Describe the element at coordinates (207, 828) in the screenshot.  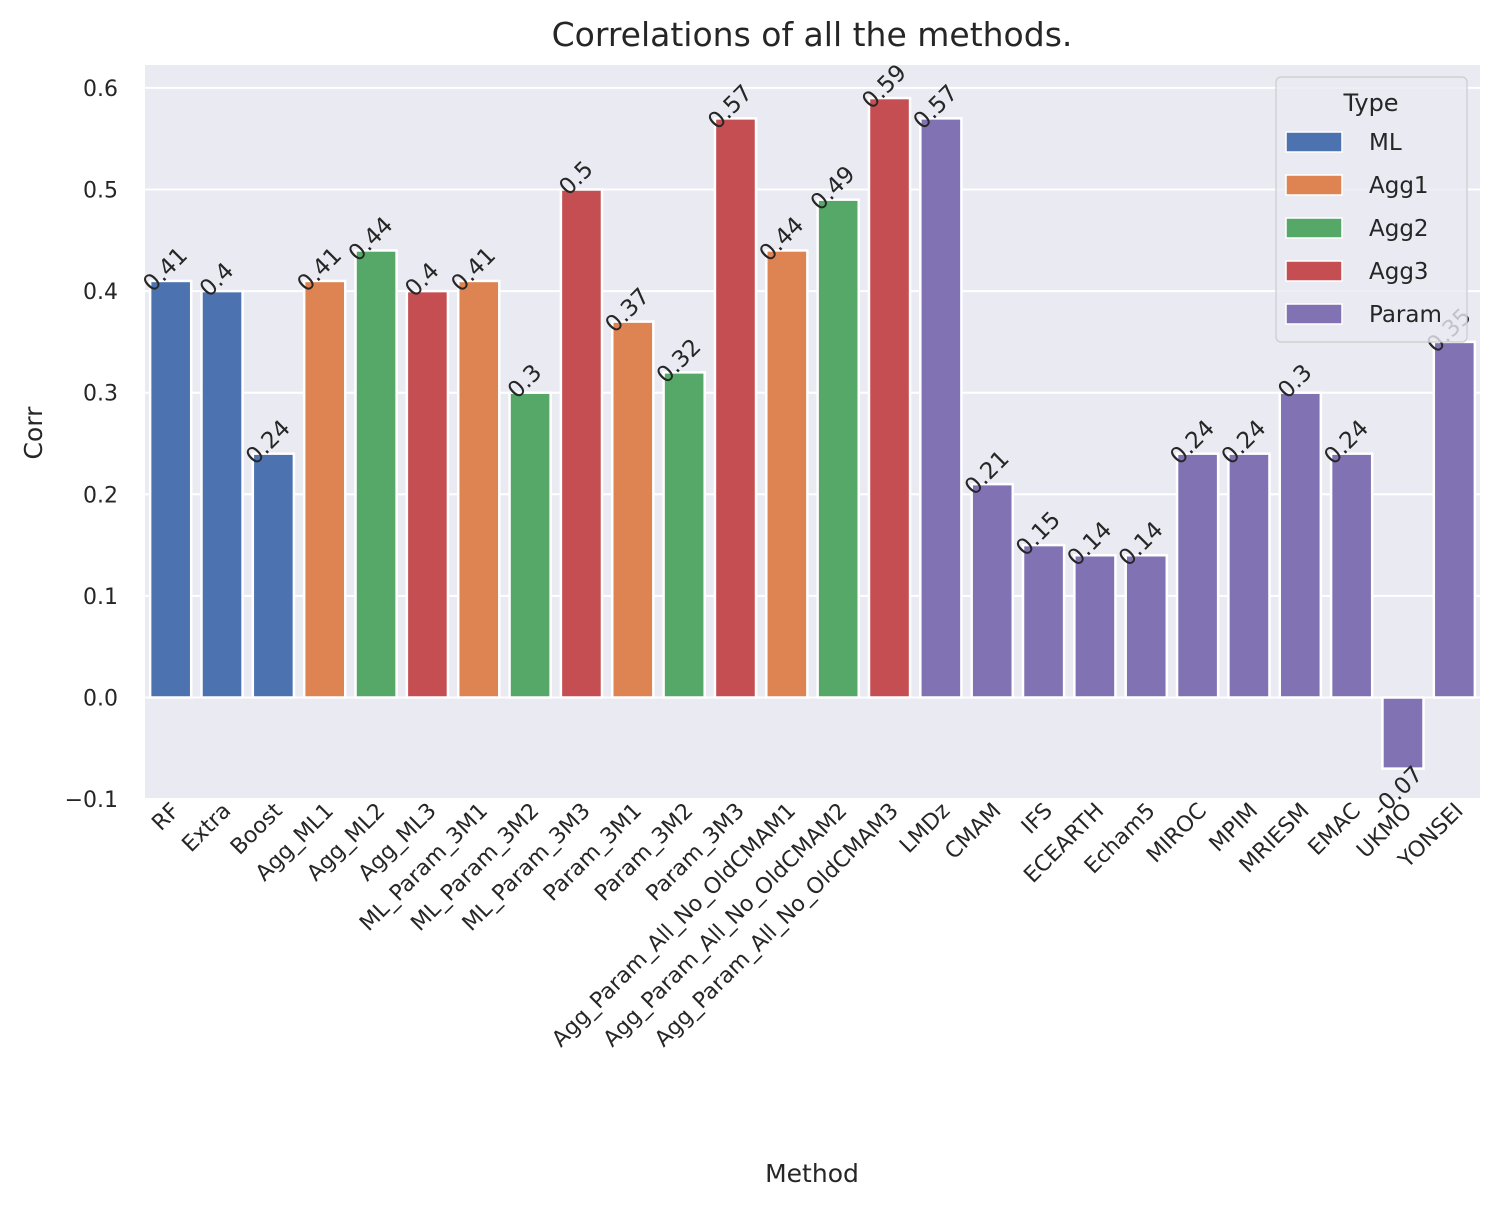
I see `x-tick-label: Extra` at that location.